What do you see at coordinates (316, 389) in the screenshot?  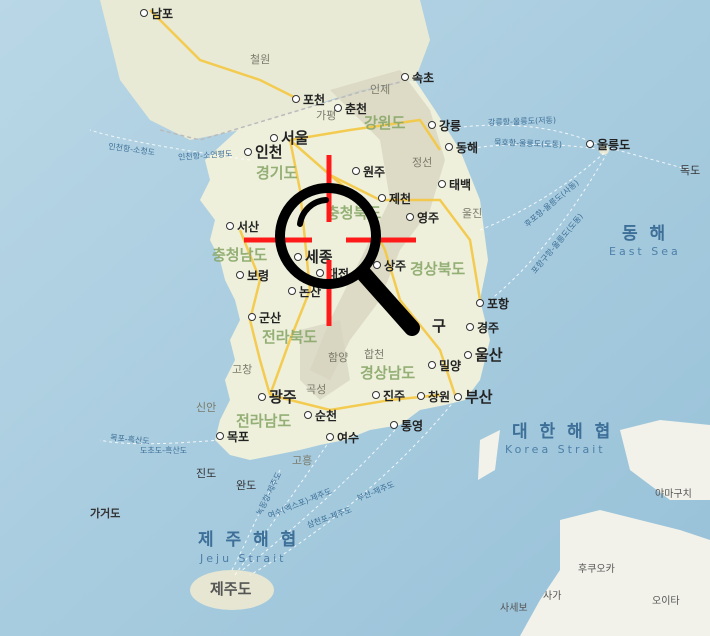 I see `region-gokseong: 곡성` at bounding box center [316, 389].